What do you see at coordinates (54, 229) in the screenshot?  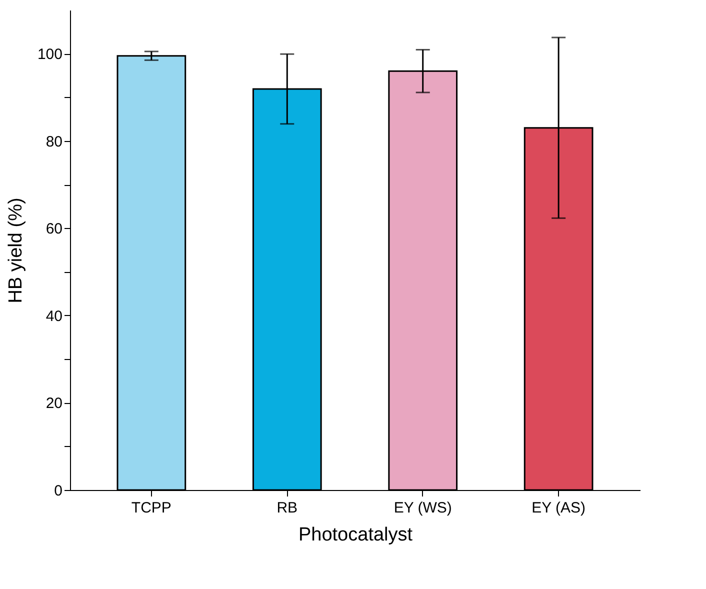 I see `y-tick-label: 60` at bounding box center [54, 229].